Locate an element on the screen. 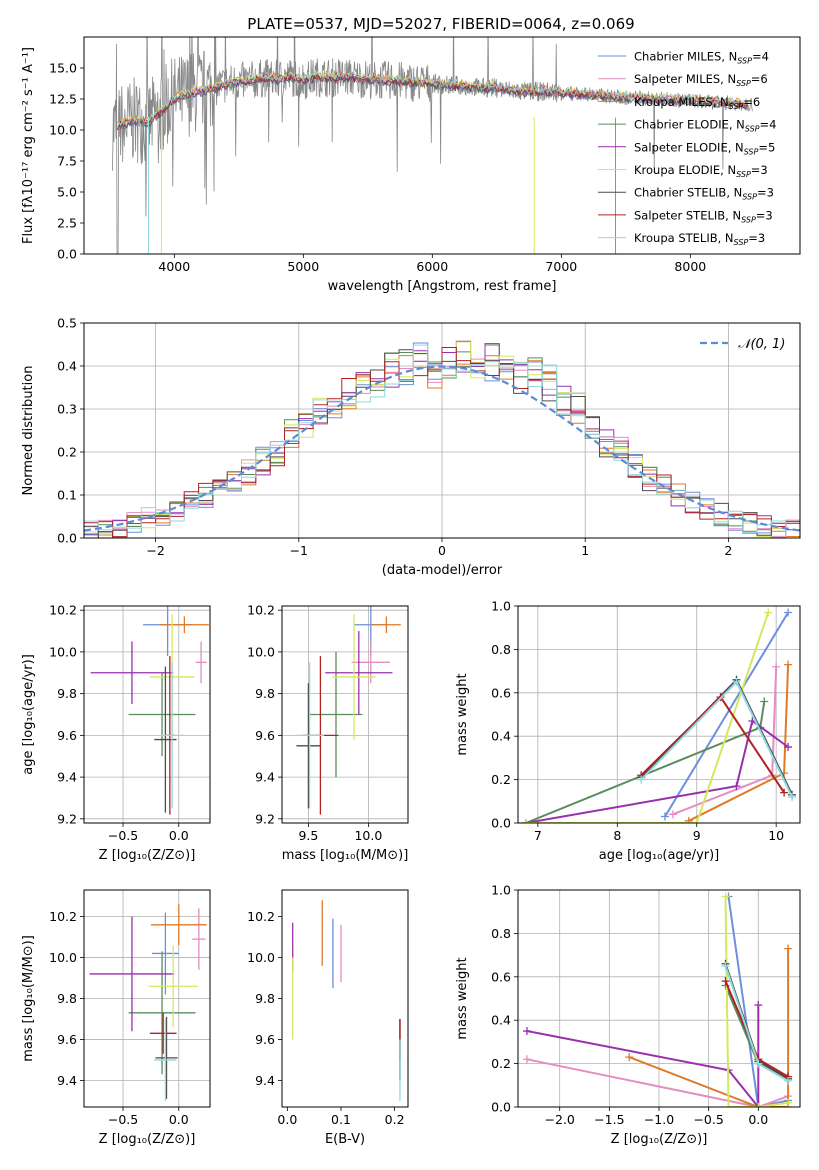 The image size is (819, 1170). y-tick-label: 0.2 is located at coordinates (501, 1063).